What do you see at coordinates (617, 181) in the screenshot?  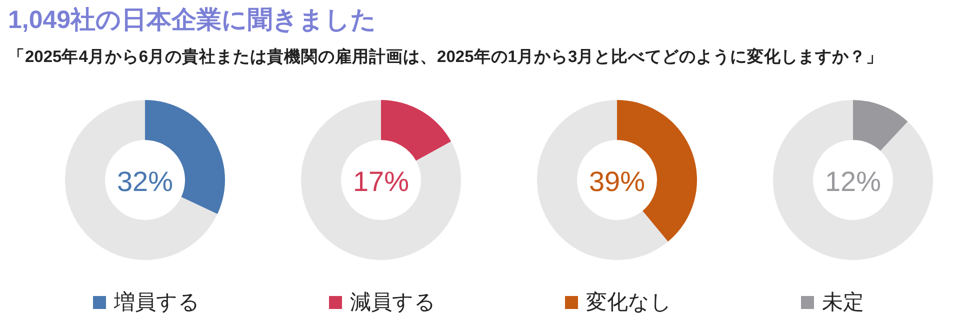 I see `text: 39%` at bounding box center [617, 181].